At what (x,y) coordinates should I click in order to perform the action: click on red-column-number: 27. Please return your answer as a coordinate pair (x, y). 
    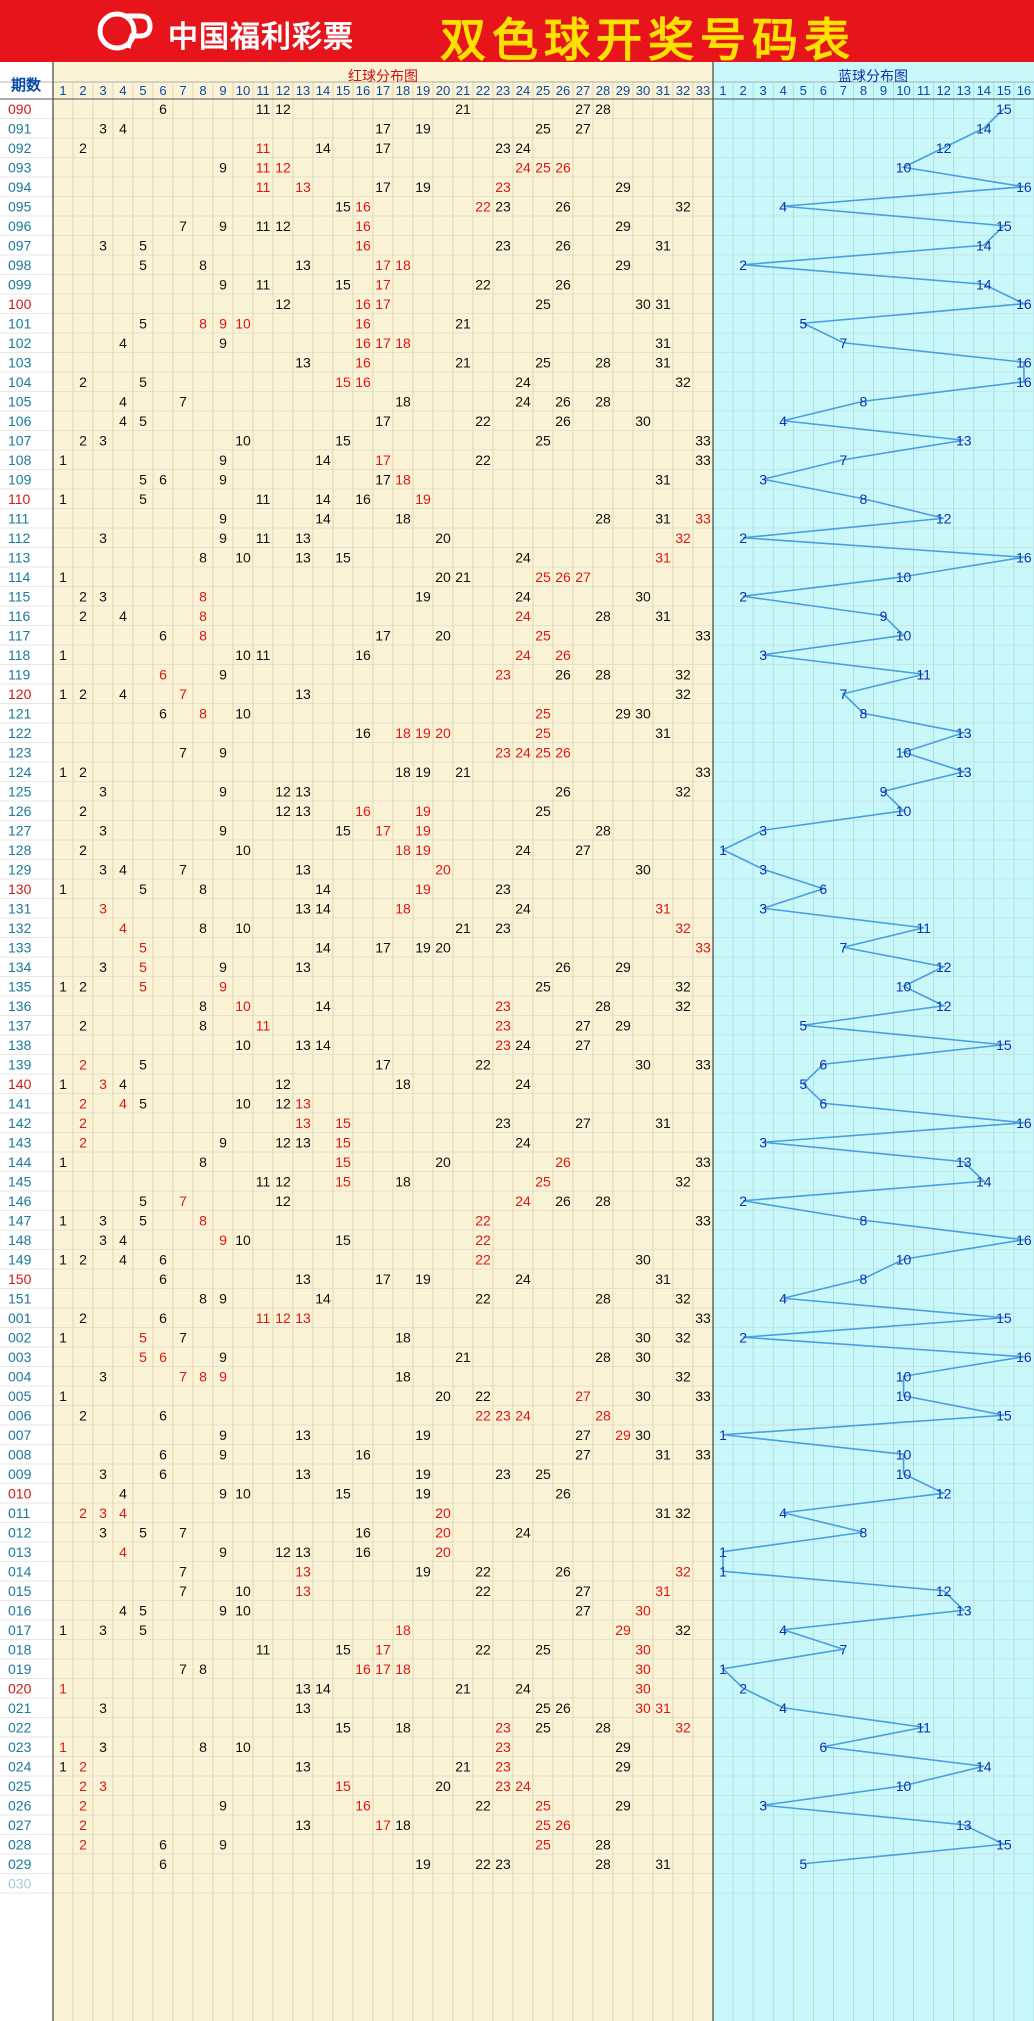
    Looking at the image, I should click on (583, 90).